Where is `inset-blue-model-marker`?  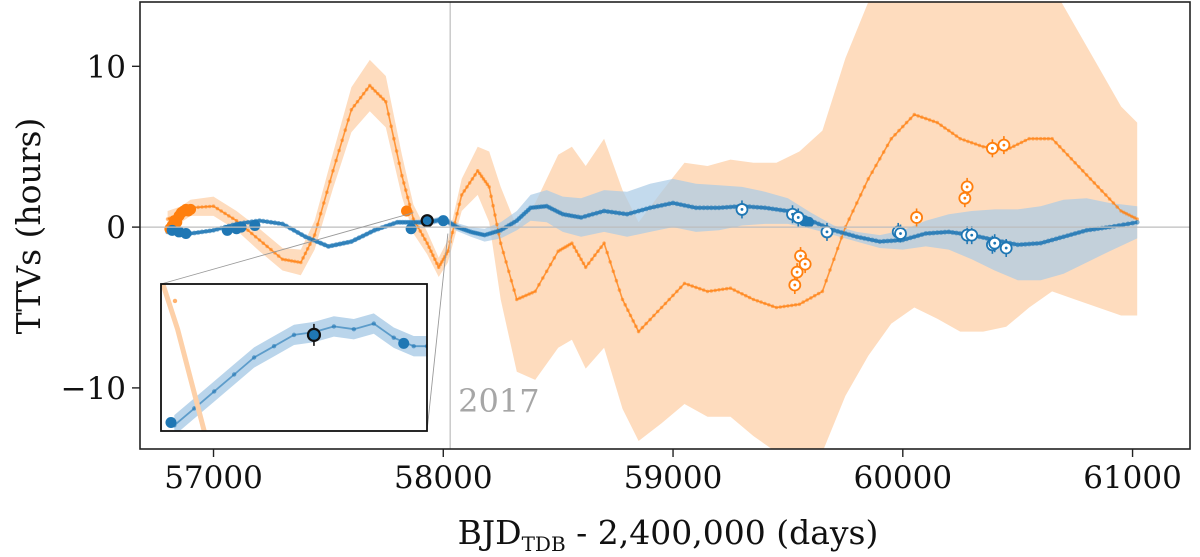 inset-blue-model-marker is located at coordinates (254, 357).